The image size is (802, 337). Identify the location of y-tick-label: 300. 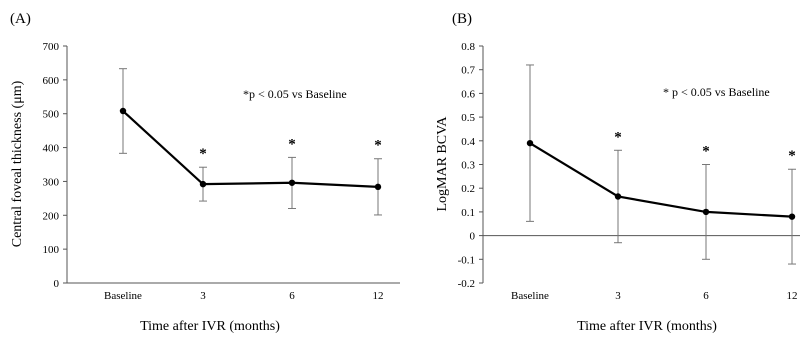
(51, 182).